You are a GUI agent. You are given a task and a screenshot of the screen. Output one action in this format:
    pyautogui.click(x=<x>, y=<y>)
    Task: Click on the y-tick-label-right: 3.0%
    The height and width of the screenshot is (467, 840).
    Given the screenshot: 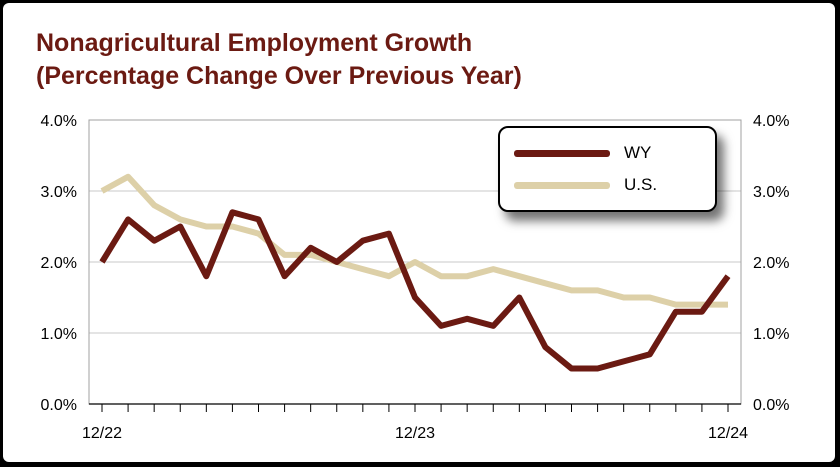 What is the action you would take?
    pyautogui.click(x=771, y=192)
    